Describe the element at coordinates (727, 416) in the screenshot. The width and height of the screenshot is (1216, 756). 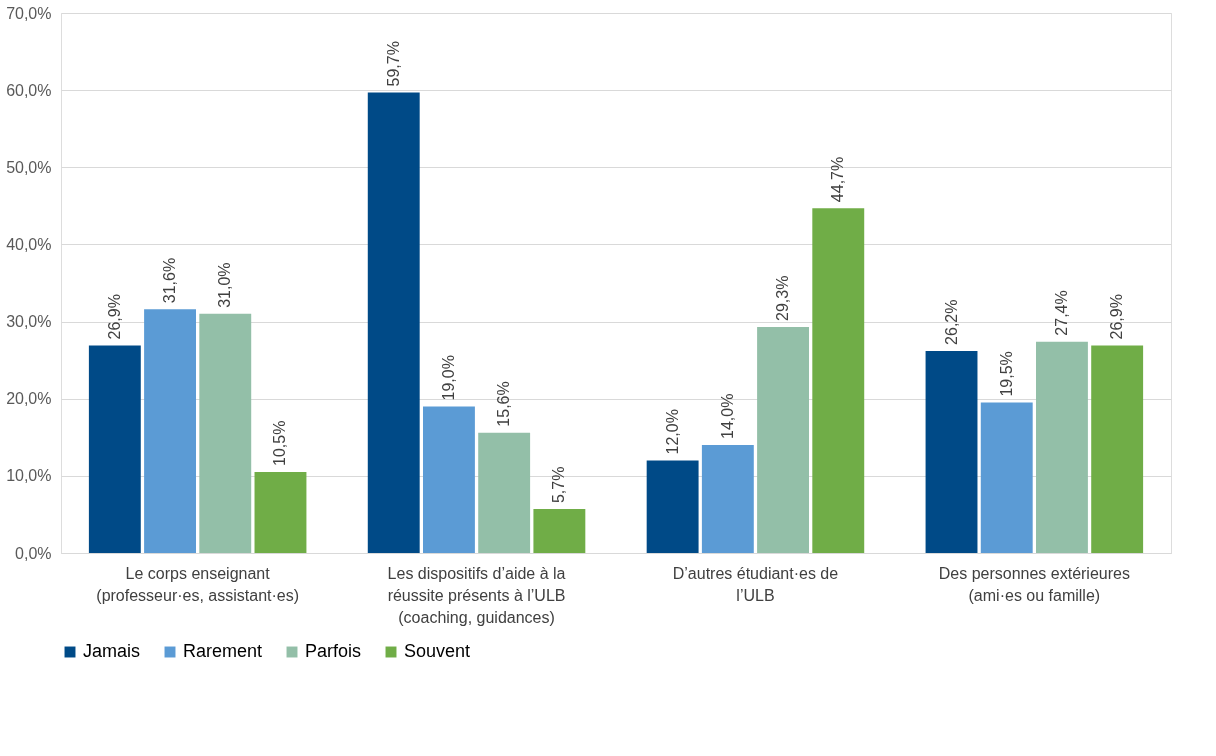
I see `data-label: 14,0%` at that location.